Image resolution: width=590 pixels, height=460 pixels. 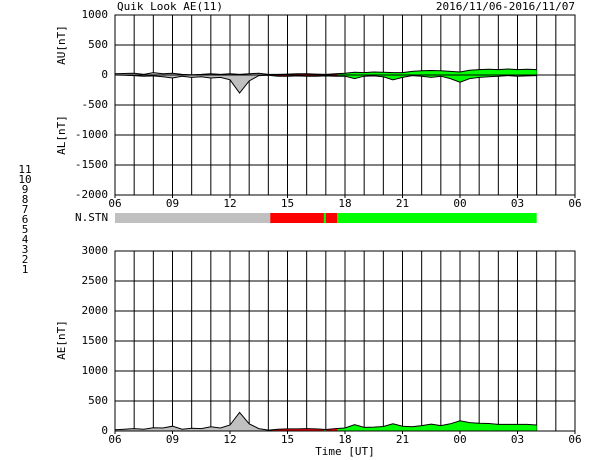 I want to click on title: Quik Look AE(11), so click(x=170, y=6).